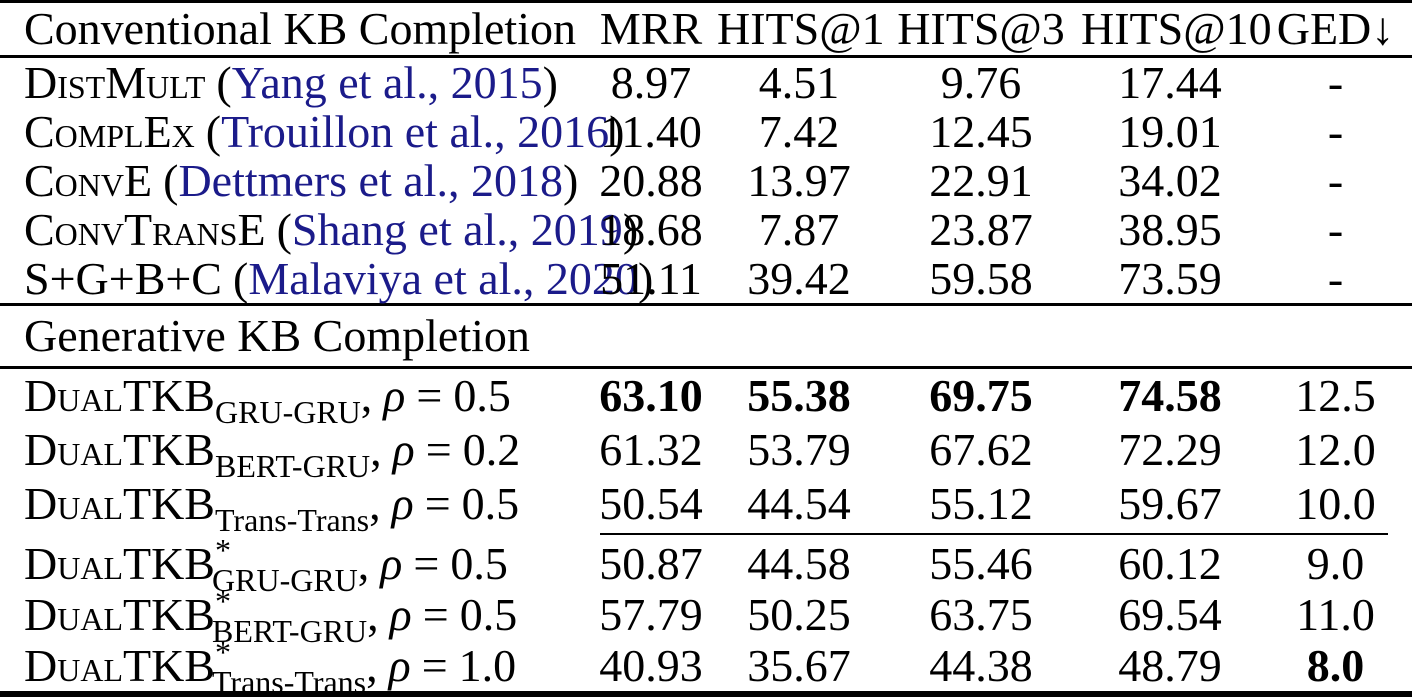  I want to click on cell-ged: 10.0, so click(1335, 503).